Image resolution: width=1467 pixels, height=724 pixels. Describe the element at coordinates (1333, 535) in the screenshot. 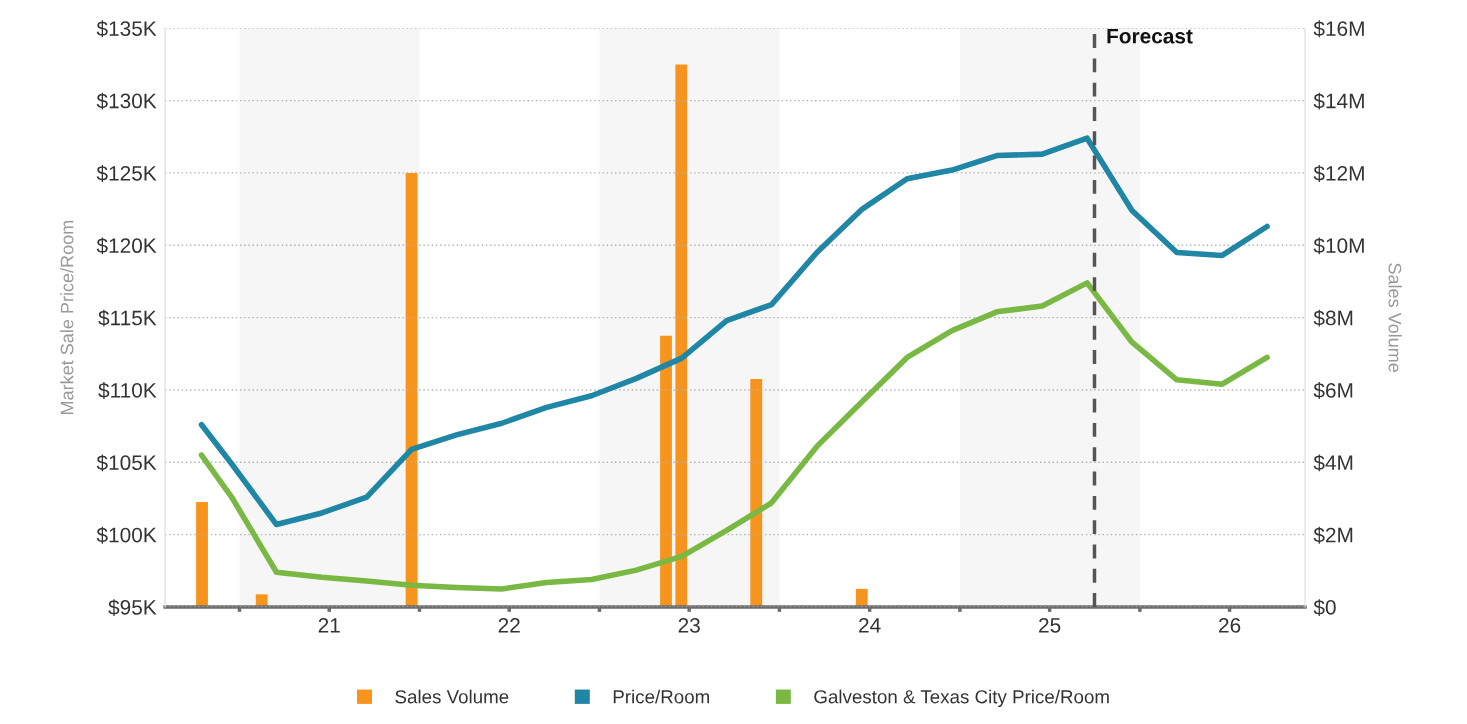

I see `y2-tick-label: $2M` at that location.